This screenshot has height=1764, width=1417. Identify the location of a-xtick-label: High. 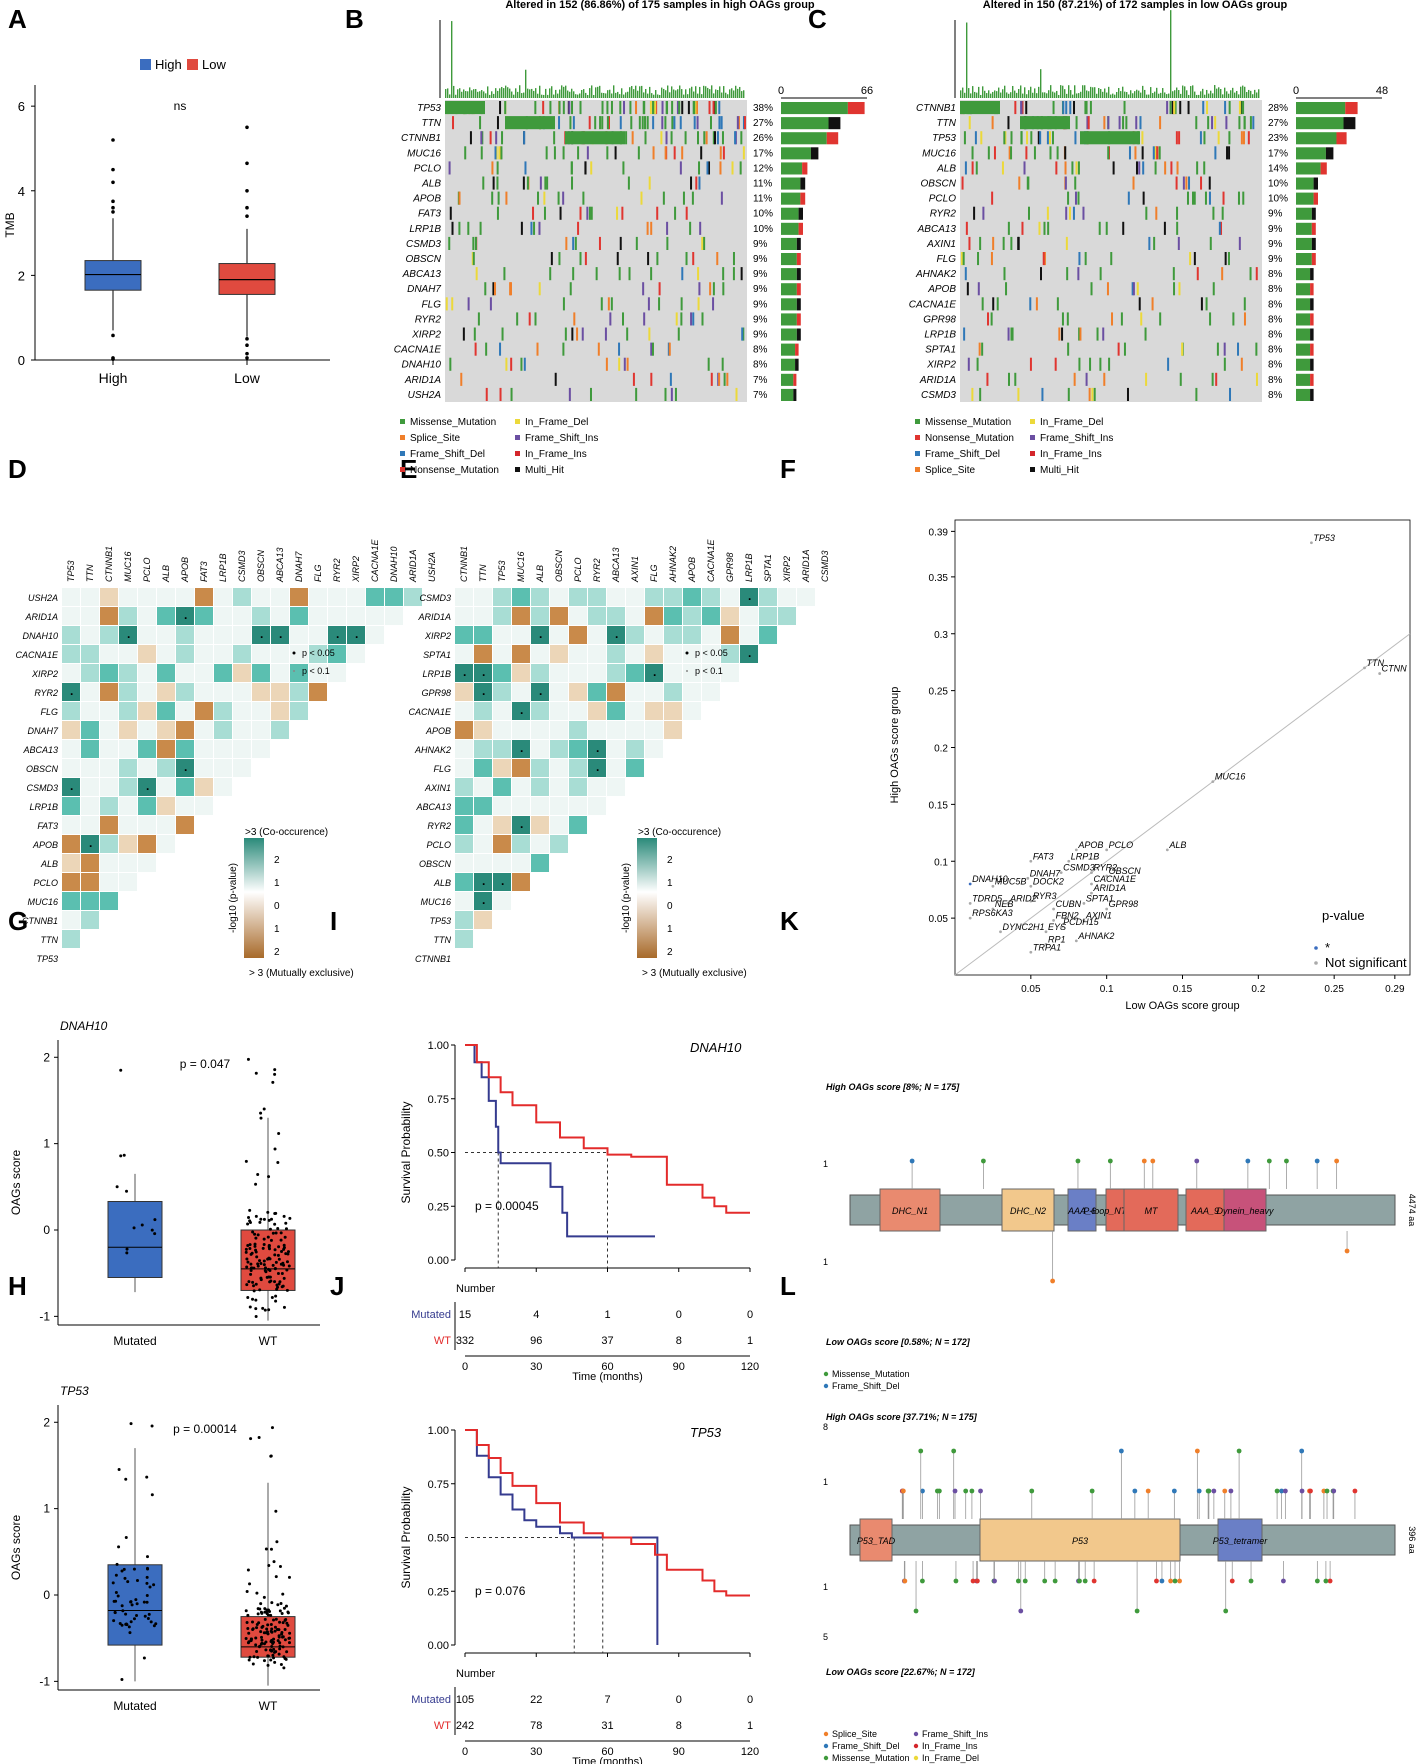
(113, 378).